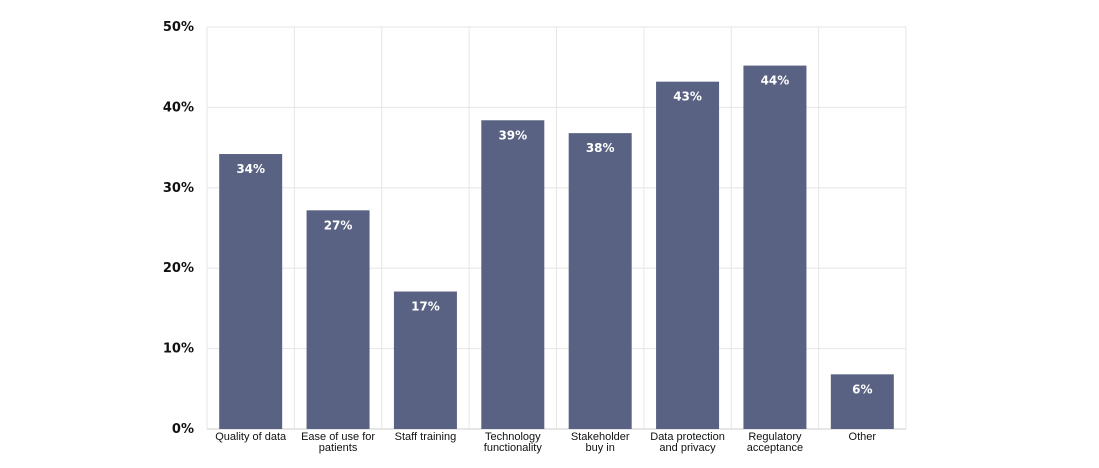  Describe the element at coordinates (178, 228) in the screenshot. I see `y-axis: 0% 10% 20% 30% 40% 50%` at that location.